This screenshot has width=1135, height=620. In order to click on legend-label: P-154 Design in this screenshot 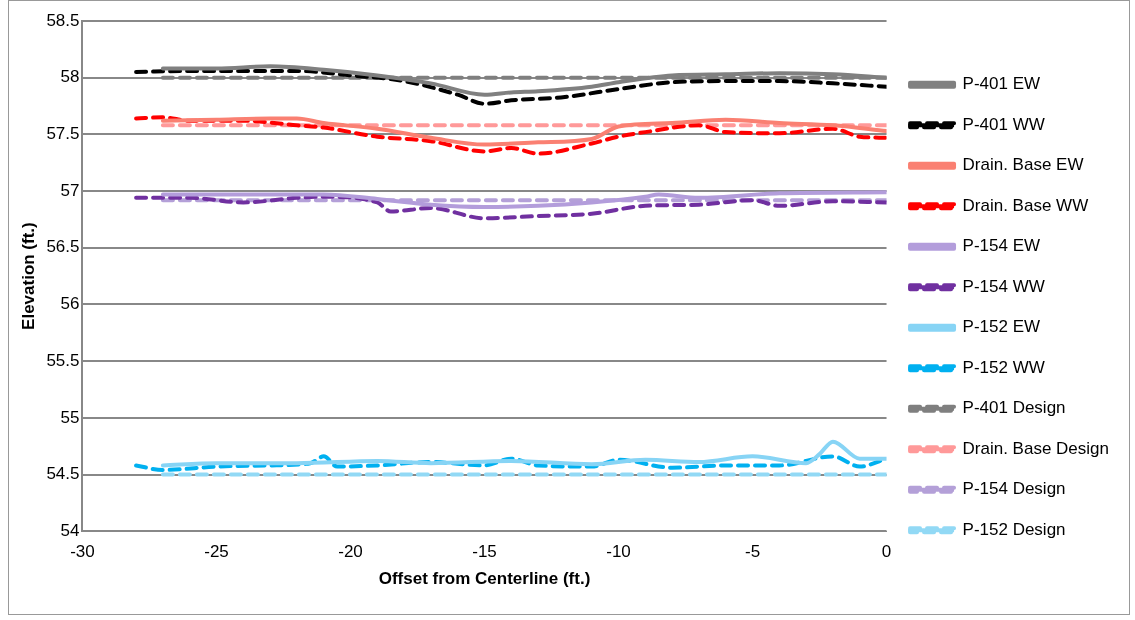, I will do `click(1014, 489)`.